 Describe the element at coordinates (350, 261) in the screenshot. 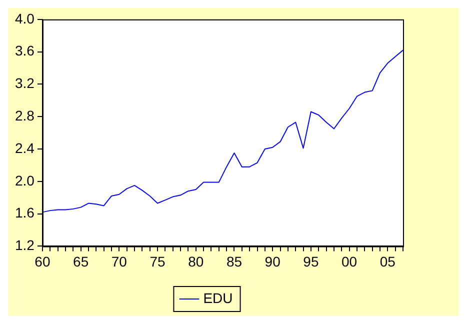

I see `x-tick-label: 00` at that location.